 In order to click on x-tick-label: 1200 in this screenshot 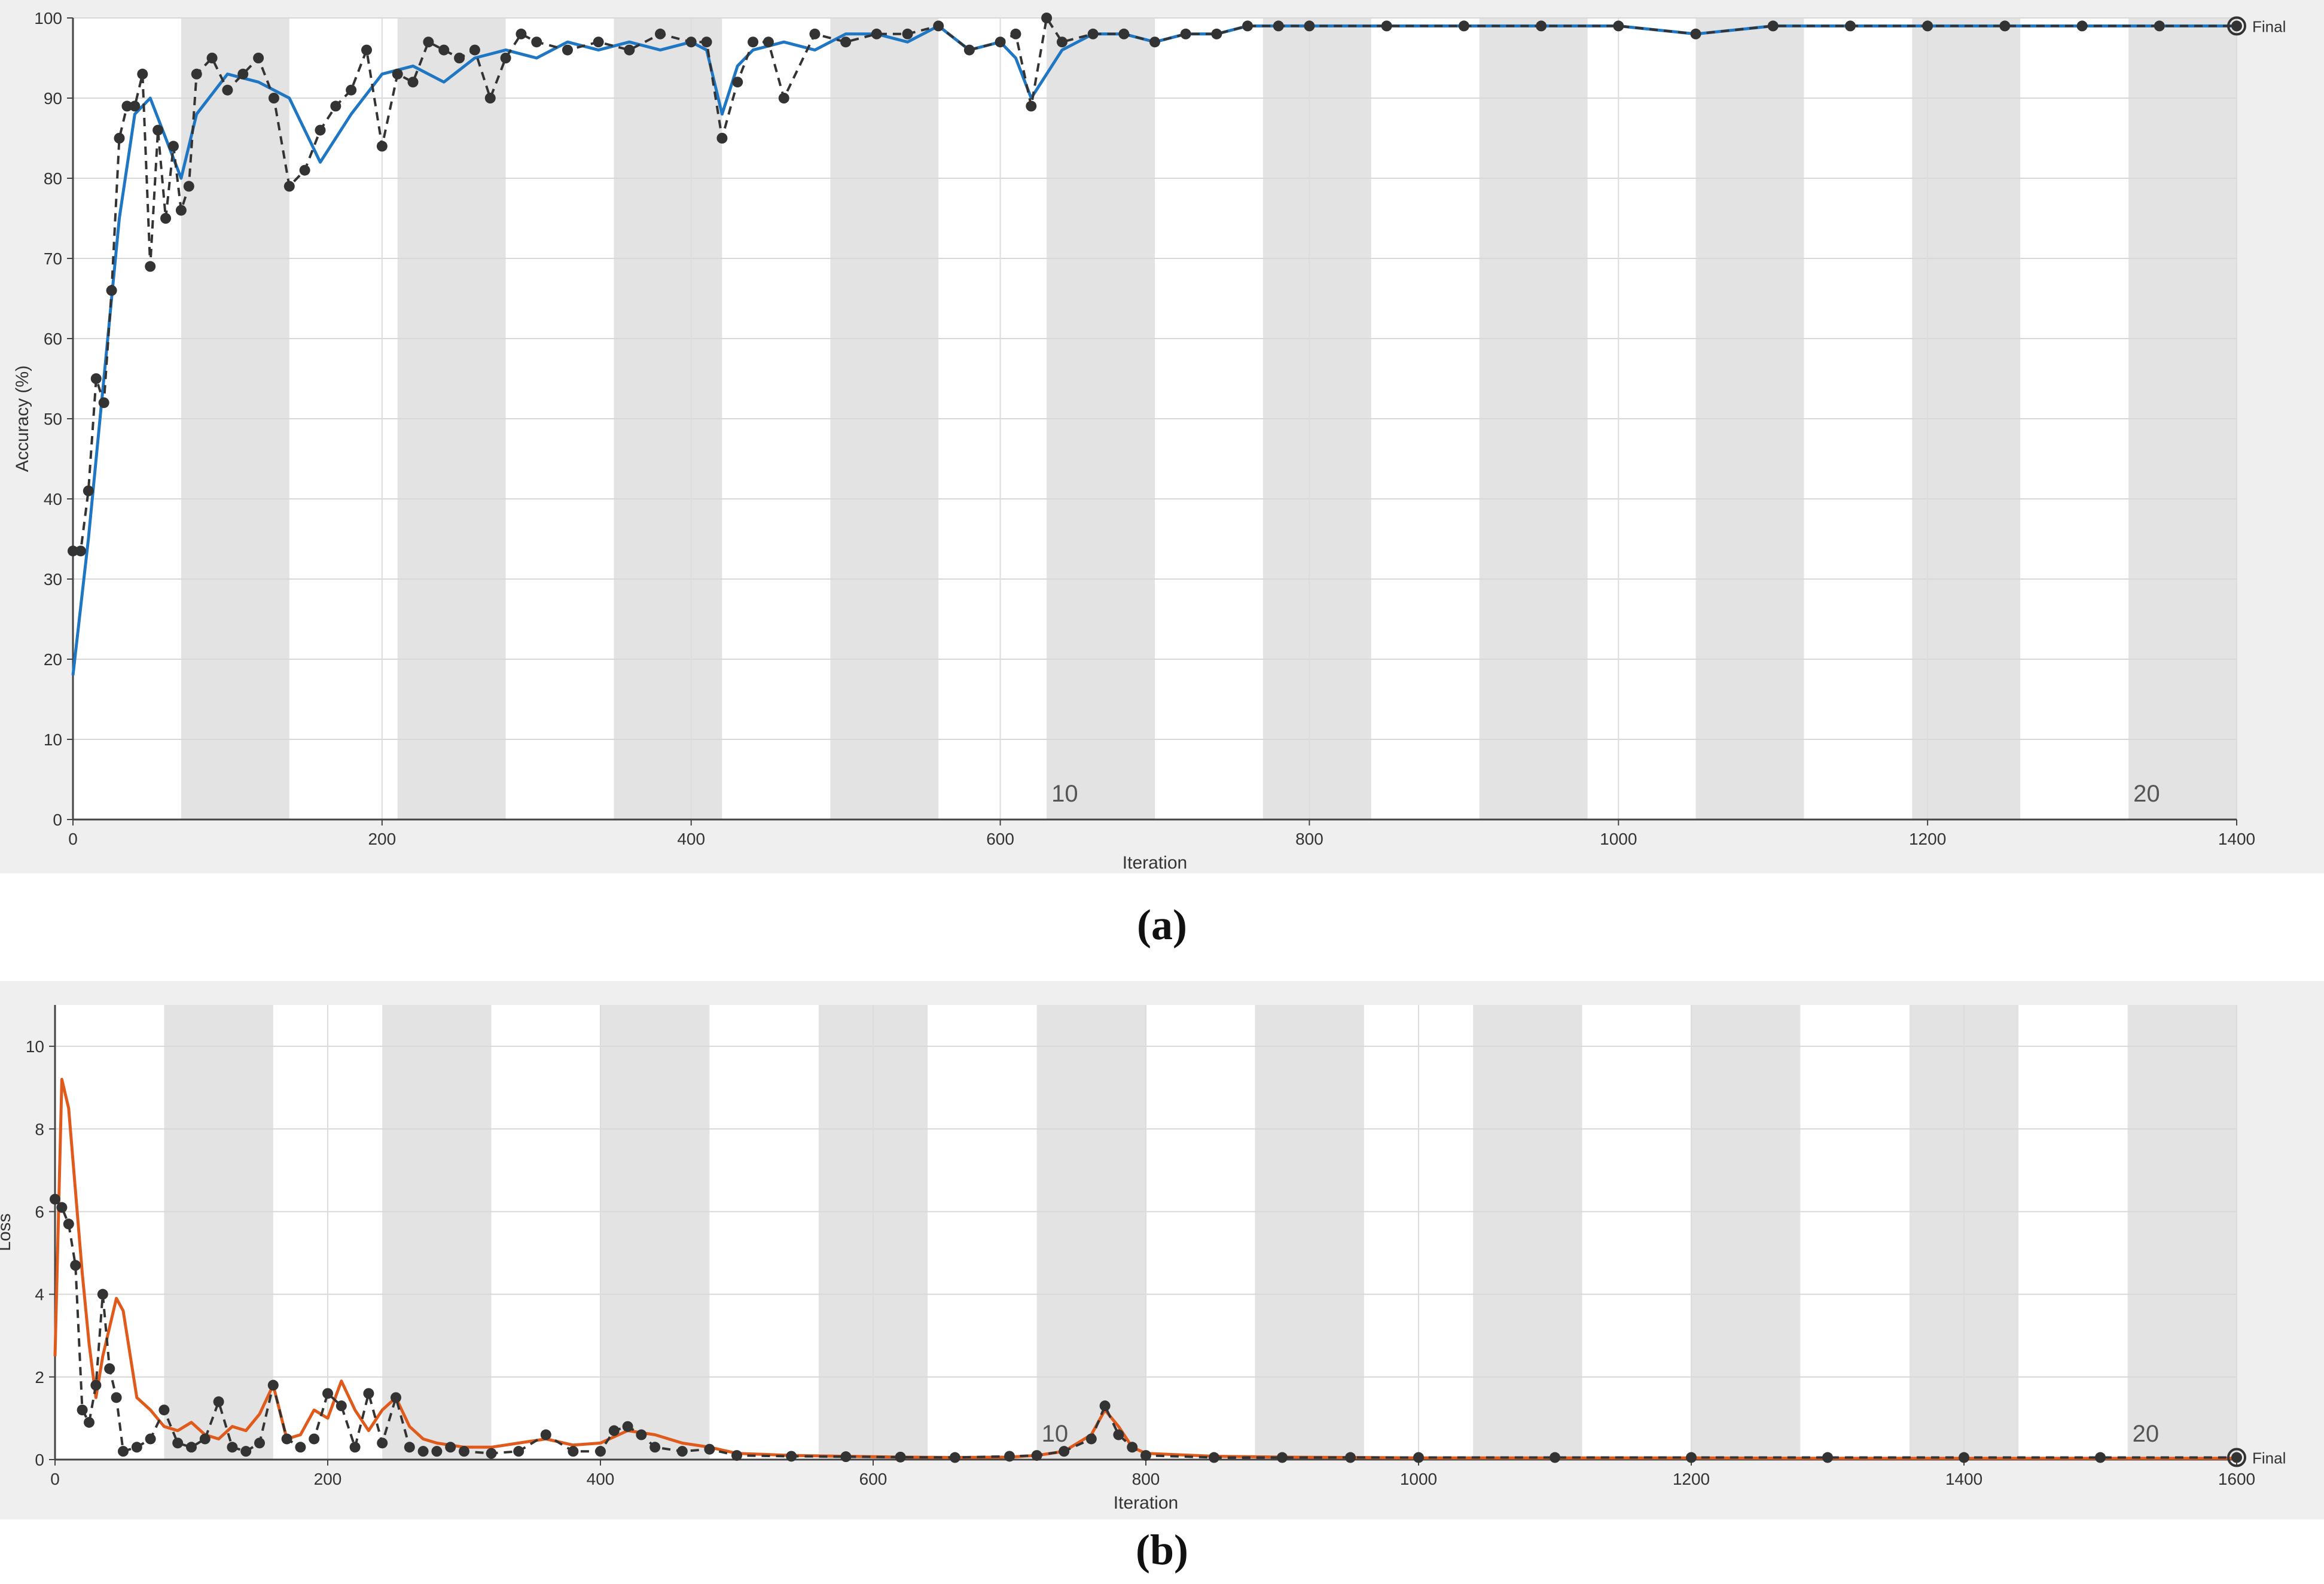, I will do `click(1928, 839)`.